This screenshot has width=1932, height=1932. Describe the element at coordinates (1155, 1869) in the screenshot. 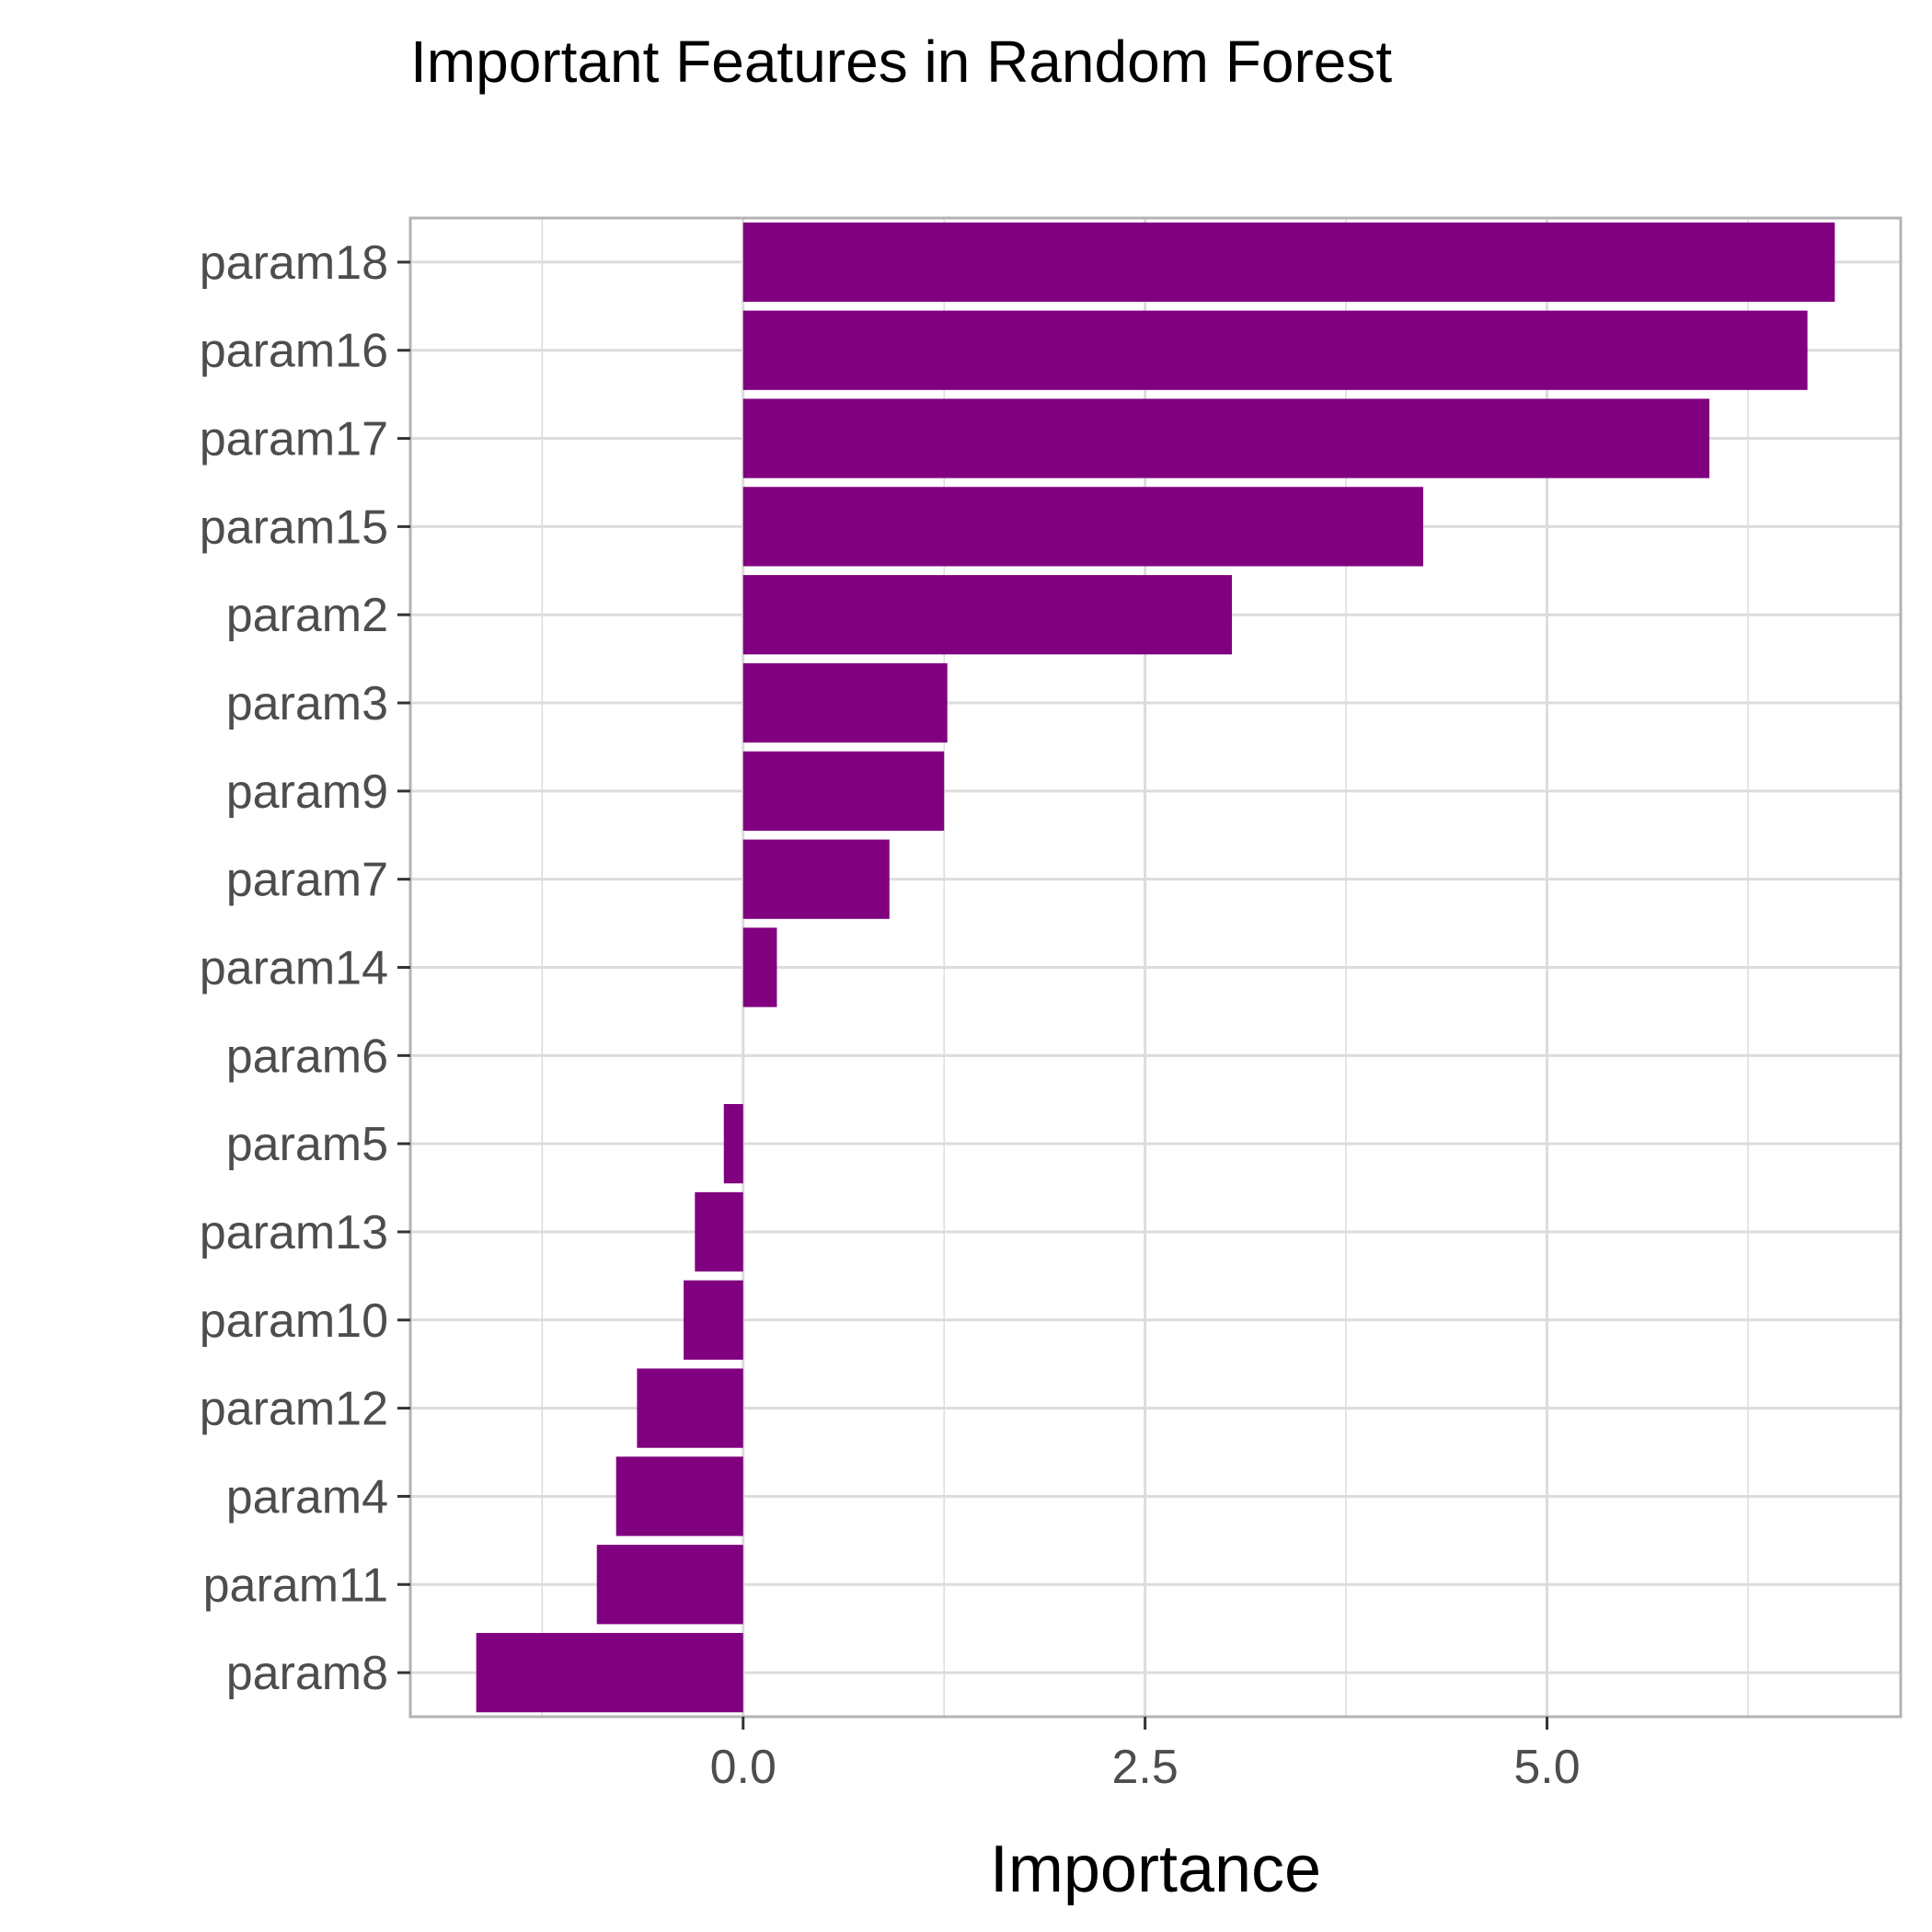

I see `x-axis-title: Importance` at that location.